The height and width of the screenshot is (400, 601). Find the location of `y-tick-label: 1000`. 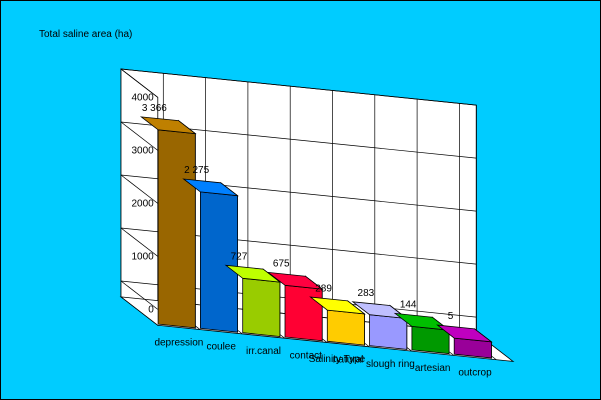

y-tick-label: 1000 is located at coordinates (143, 256).